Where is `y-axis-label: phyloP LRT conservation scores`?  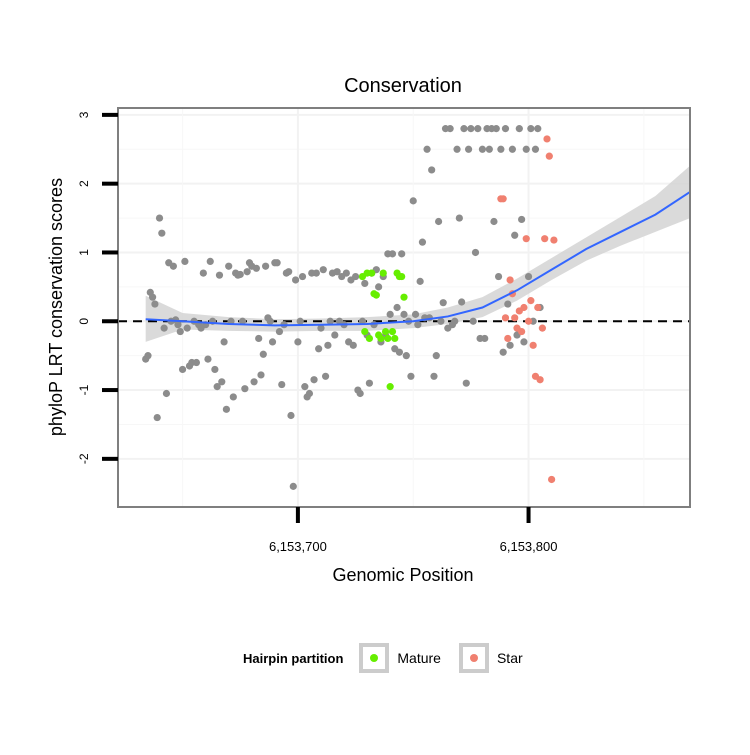
y-axis-label: phyloP LRT conservation scores is located at coordinates (56, 307).